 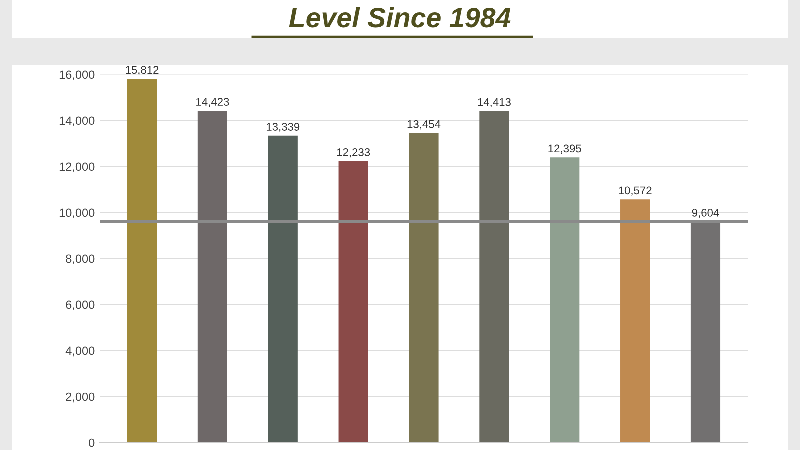 What do you see at coordinates (80, 397) in the screenshot?
I see `y-tick-label: 2,000` at bounding box center [80, 397].